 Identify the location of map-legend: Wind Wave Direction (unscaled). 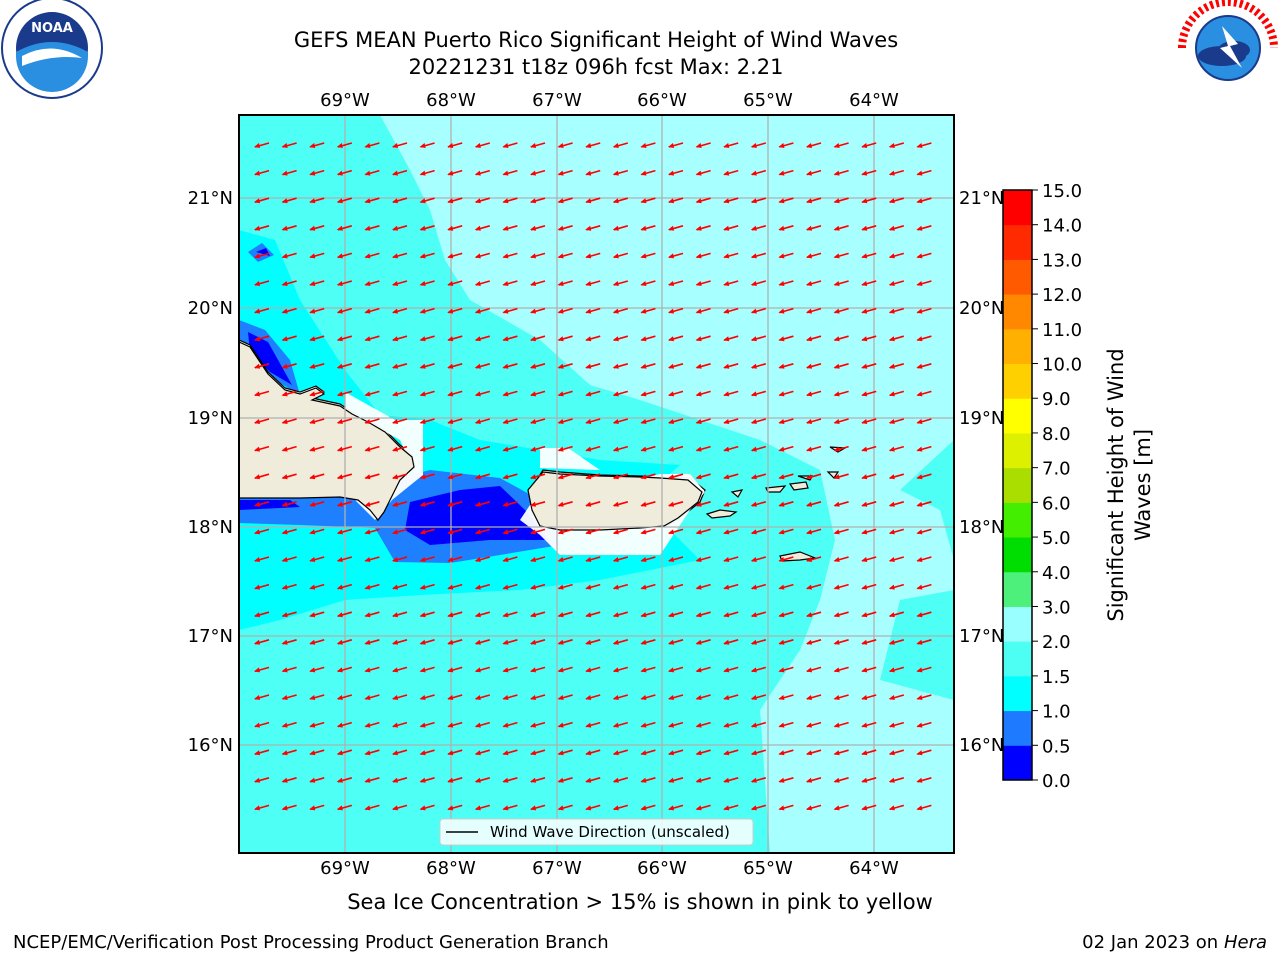
(596, 832).